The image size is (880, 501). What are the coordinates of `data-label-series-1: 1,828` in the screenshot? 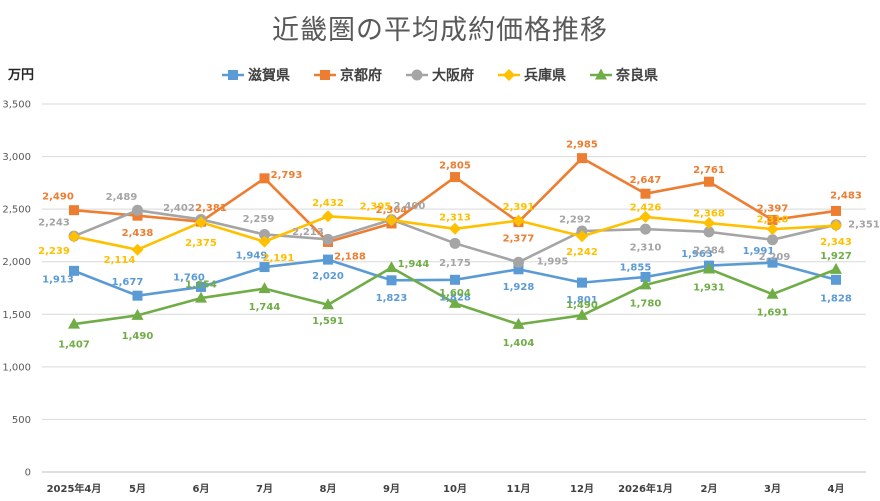 It's located at (836, 298).